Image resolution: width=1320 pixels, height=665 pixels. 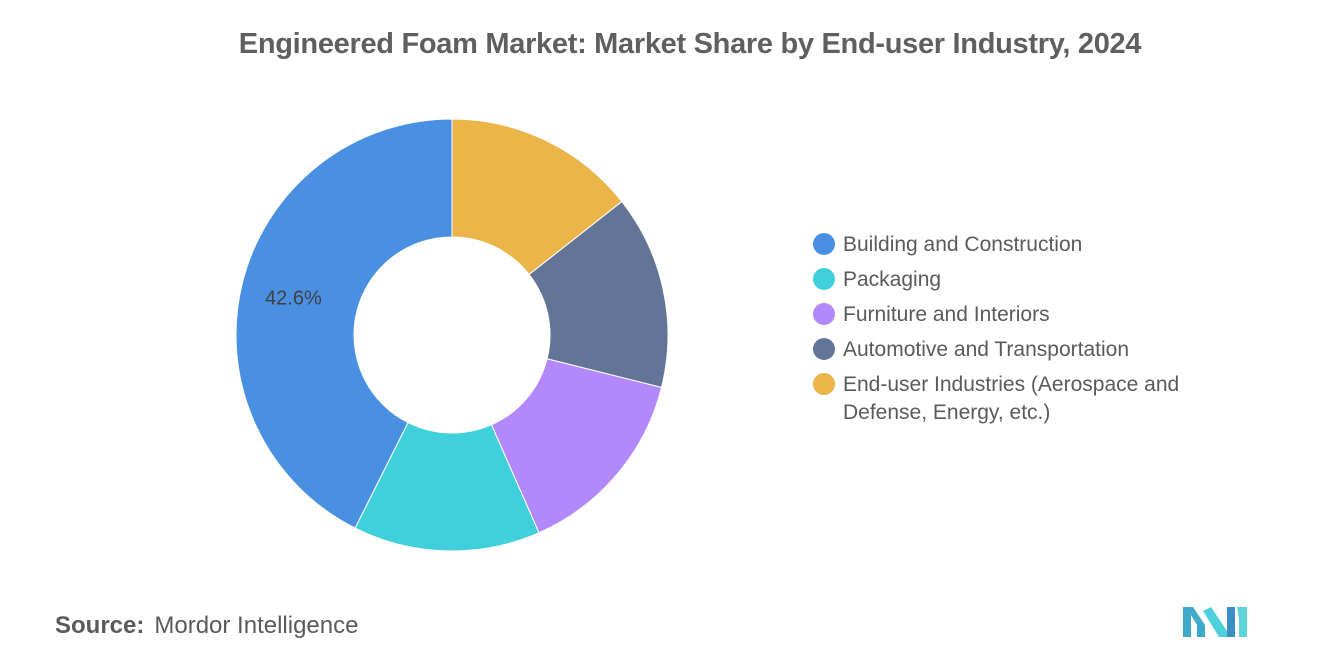 I want to click on legend-item-1: Building and Construction, so click(x=1023, y=245).